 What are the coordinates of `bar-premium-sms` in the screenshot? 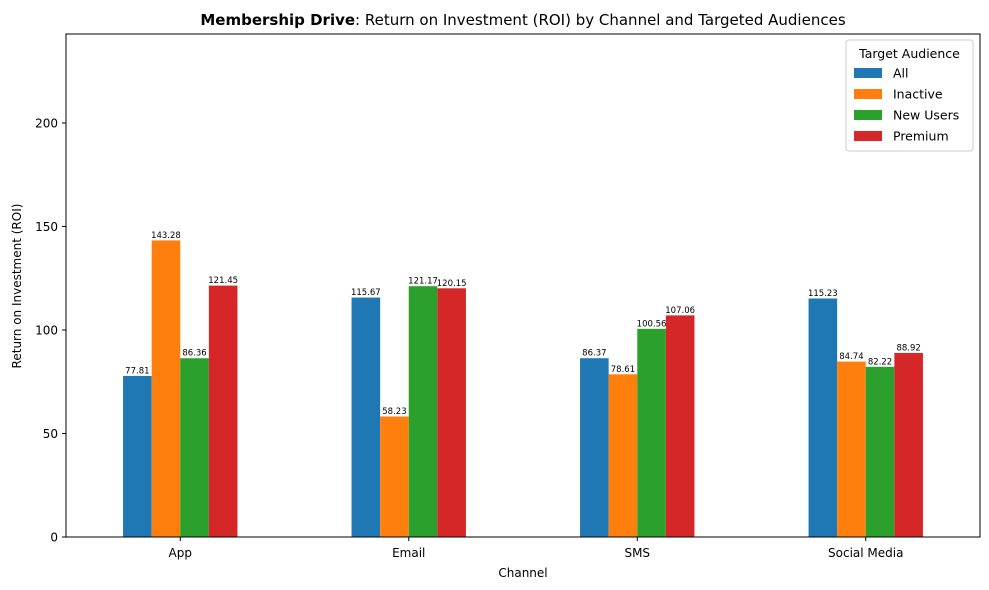 It's located at (680, 426).